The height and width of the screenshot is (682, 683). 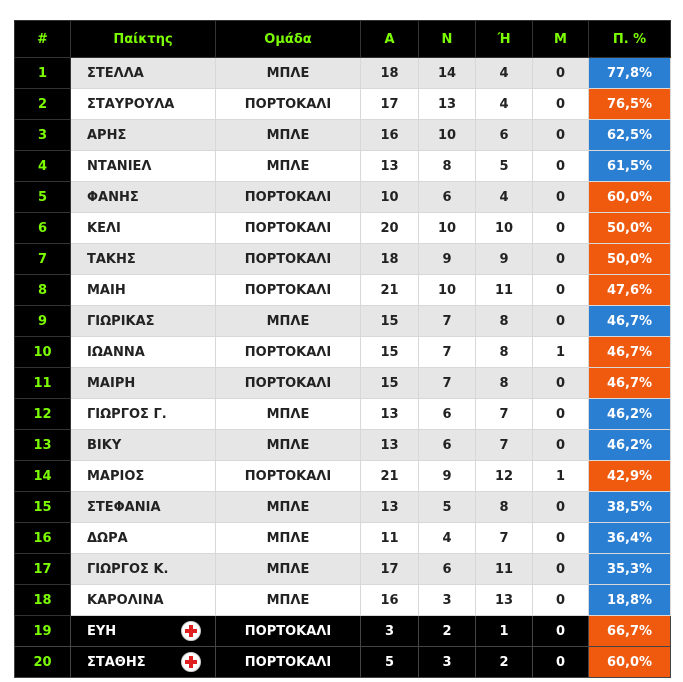 What do you see at coordinates (42, 538) in the screenshot?
I see `rank-cell: 16` at bounding box center [42, 538].